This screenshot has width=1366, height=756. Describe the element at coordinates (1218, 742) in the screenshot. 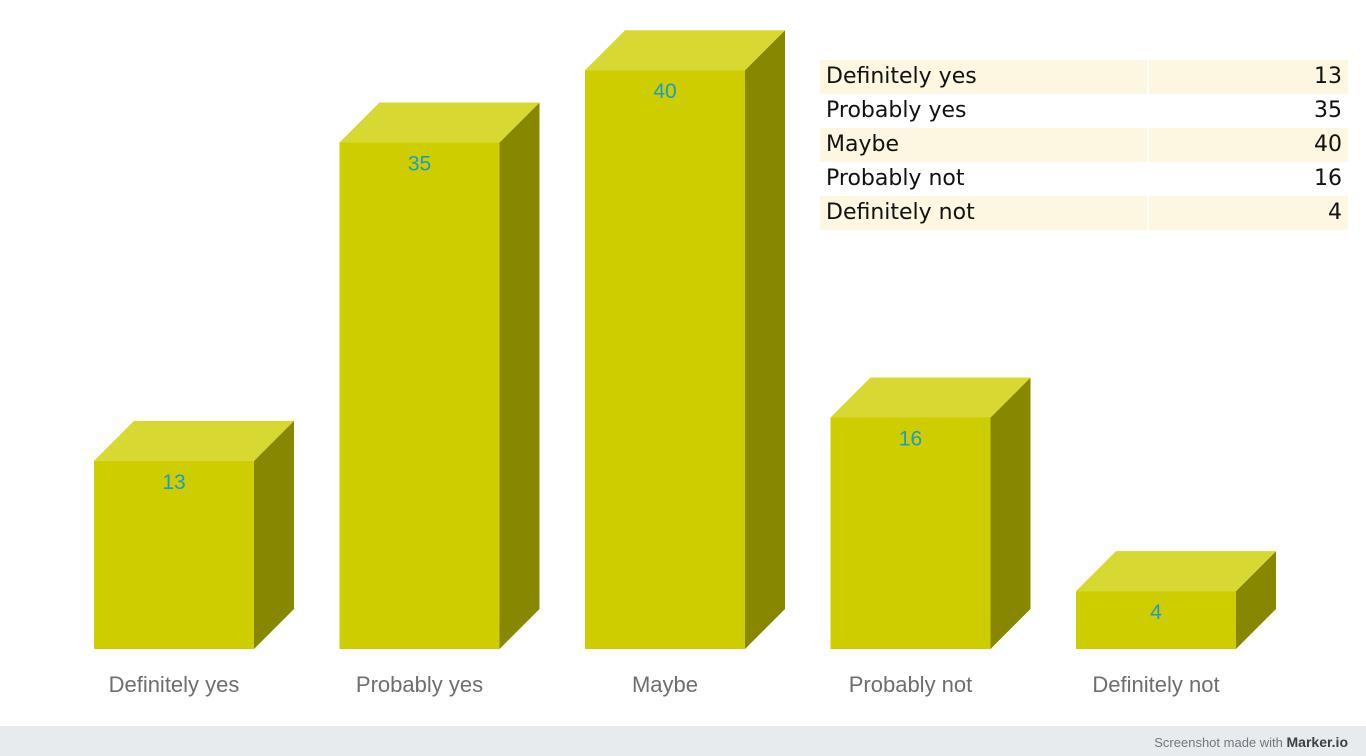

I see `footer-prefix: Screenshot made with` at that location.